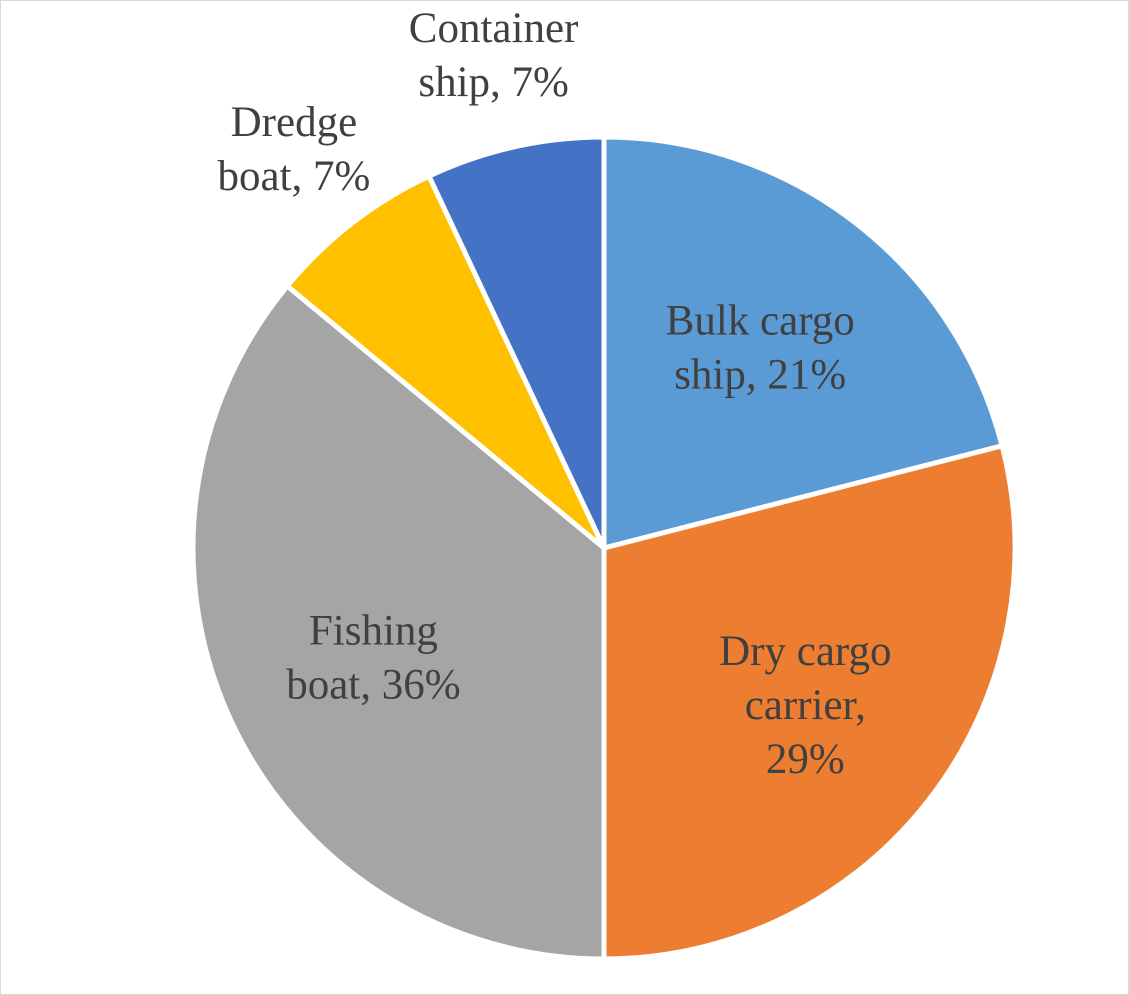 The width and height of the screenshot is (1129, 995). Describe the element at coordinates (293, 149) in the screenshot. I see `slice-label-dredge-boat: Dredge boat, 7%` at that location.